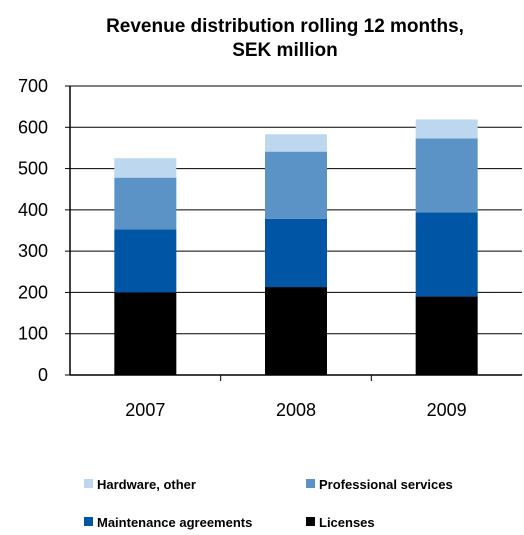 This screenshot has width=524, height=535. What do you see at coordinates (33, 210) in the screenshot?
I see `y-tick-label: 400` at bounding box center [33, 210].